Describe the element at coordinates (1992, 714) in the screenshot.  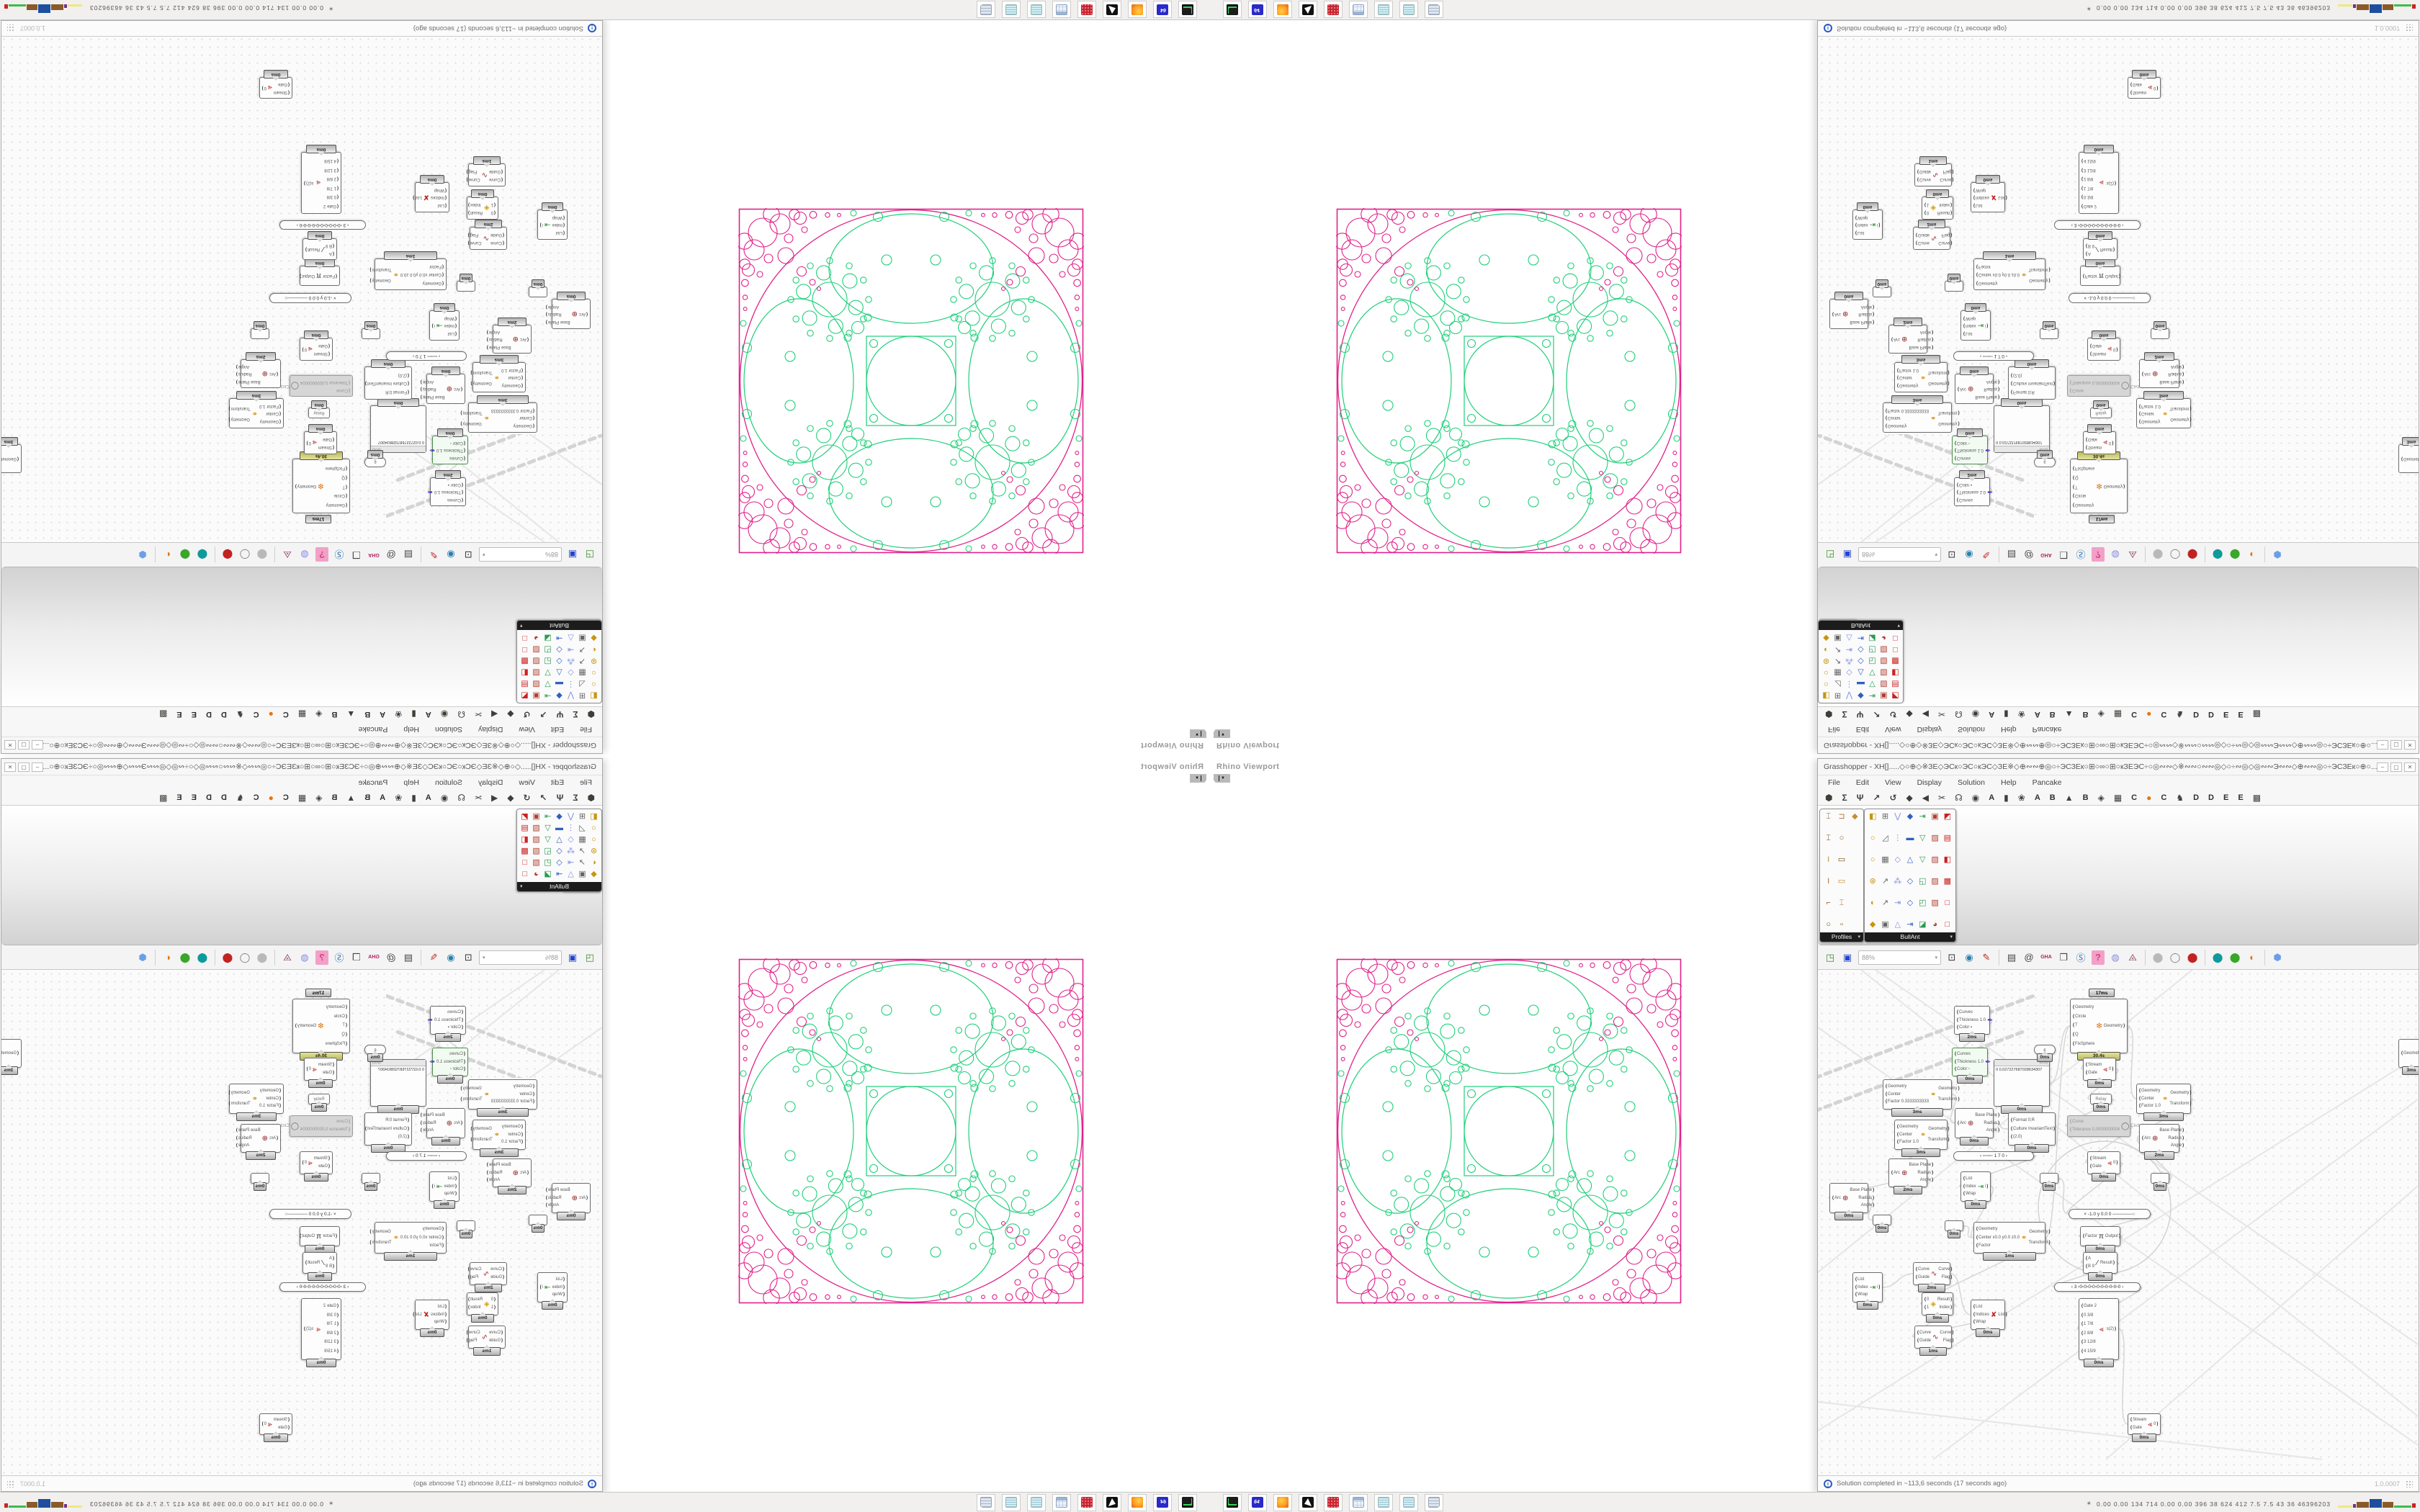
I see `category-tab-11: A` at that location.